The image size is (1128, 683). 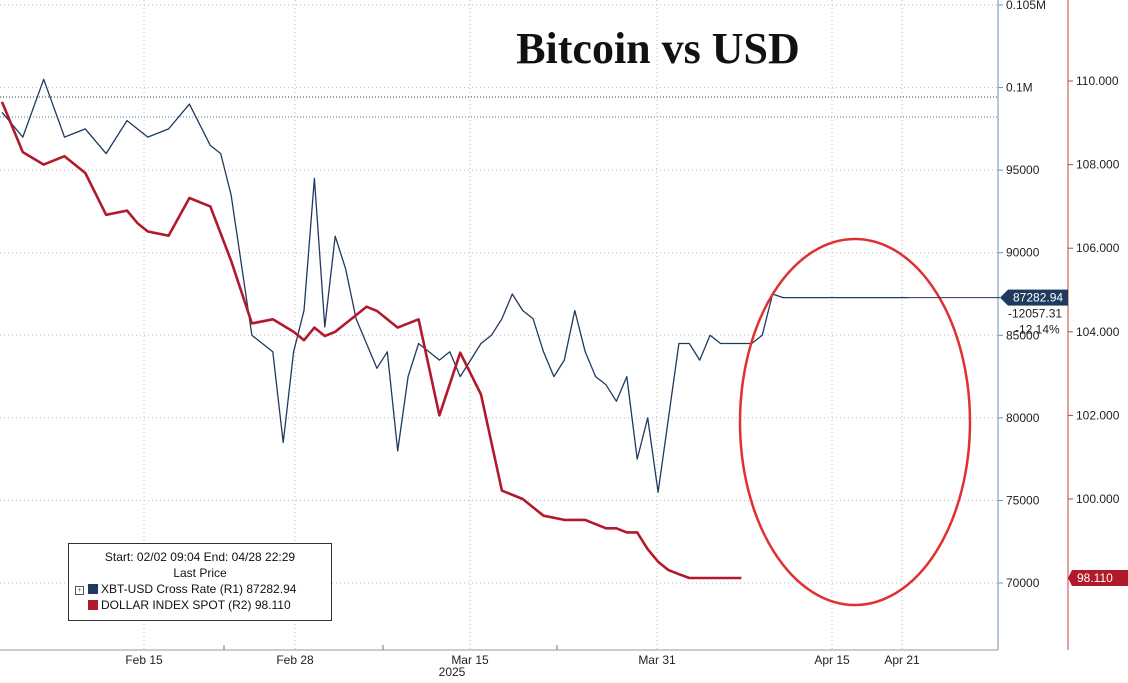 What do you see at coordinates (1023, 170) in the screenshot?
I see `tick-label-r1: 95000` at bounding box center [1023, 170].